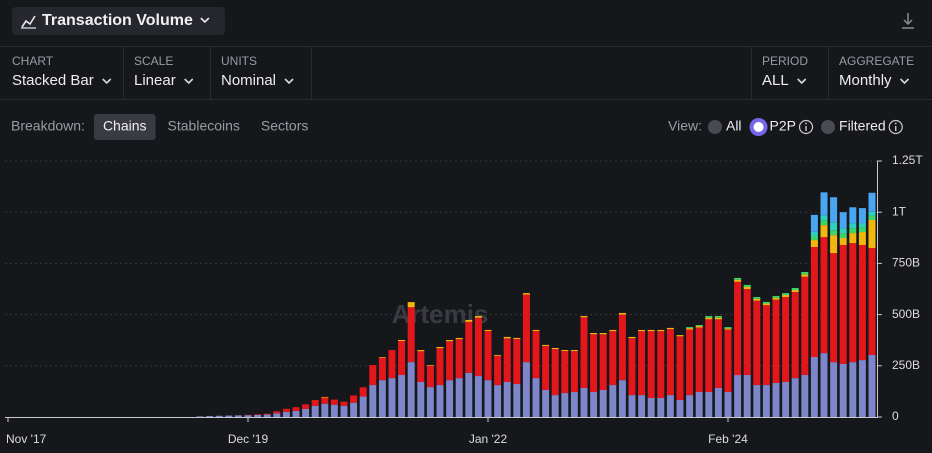 This screenshot has width=932, height=453. What do you see at coordinates (476, 73) in the screenshot?
I see `control-separators` at bounding box center [476, 73].